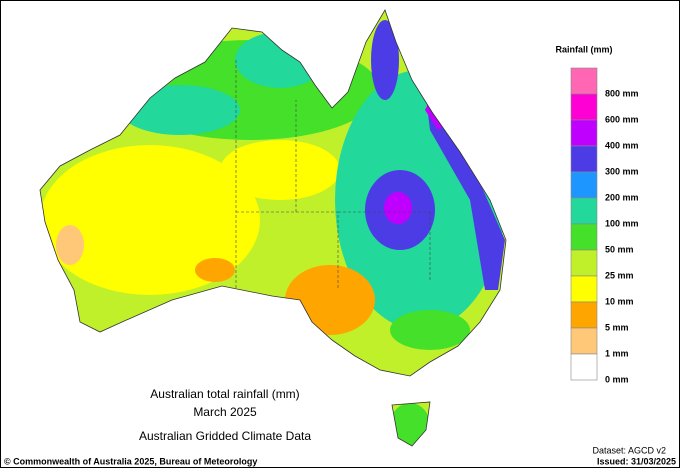 This screenshot has height=468, width=680. I want to click on dataset-note: Dataset: AGCD v2, so click(629, 450).